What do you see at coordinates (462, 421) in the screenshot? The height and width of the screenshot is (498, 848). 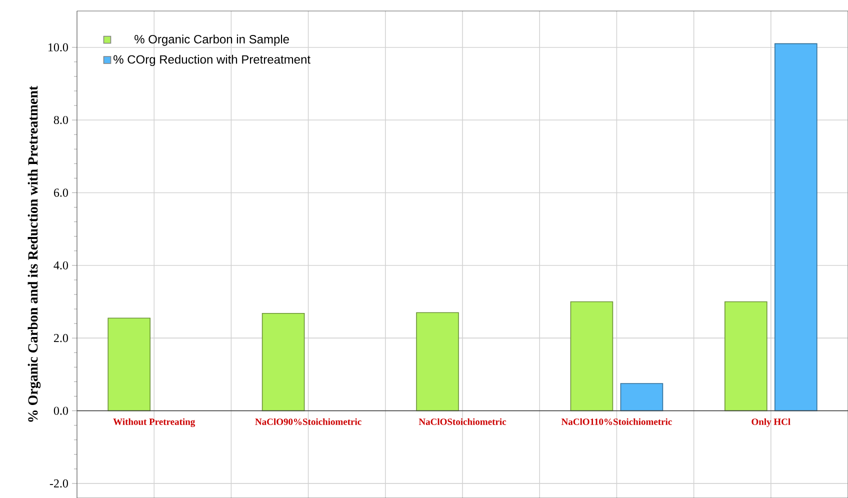 I see `x-tick-label: NaClOStoichiometric` at bounding box center [462, 421].